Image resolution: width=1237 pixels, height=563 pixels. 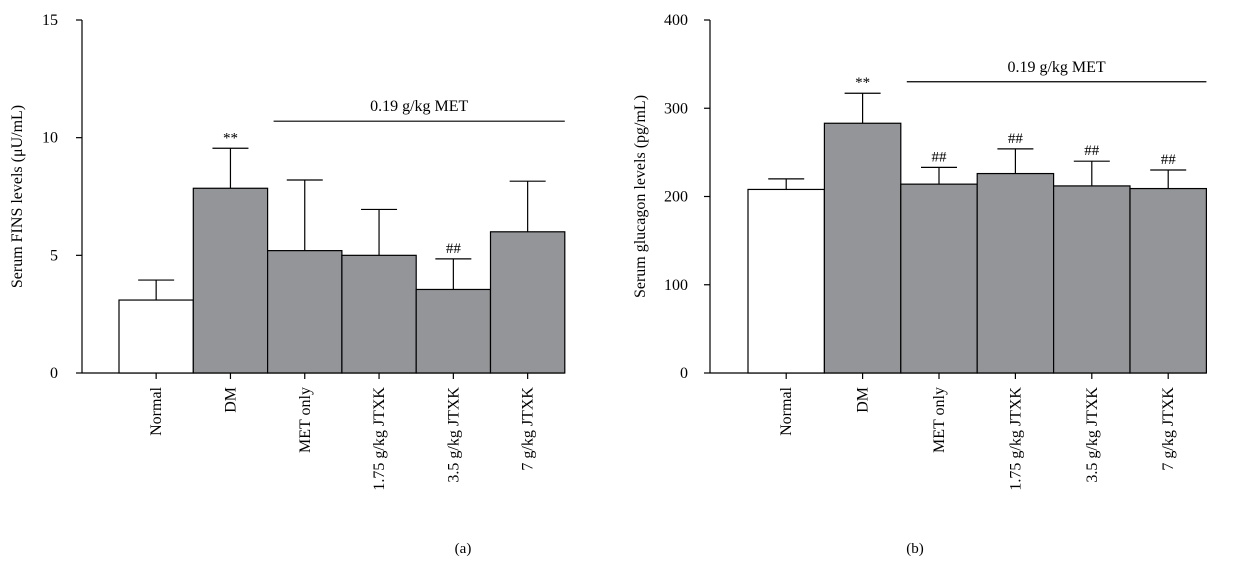 What do you see at coordinates (54, 255) in the screenshot?
I see `y-tick-label: 5` at bounding box center [54, 255].